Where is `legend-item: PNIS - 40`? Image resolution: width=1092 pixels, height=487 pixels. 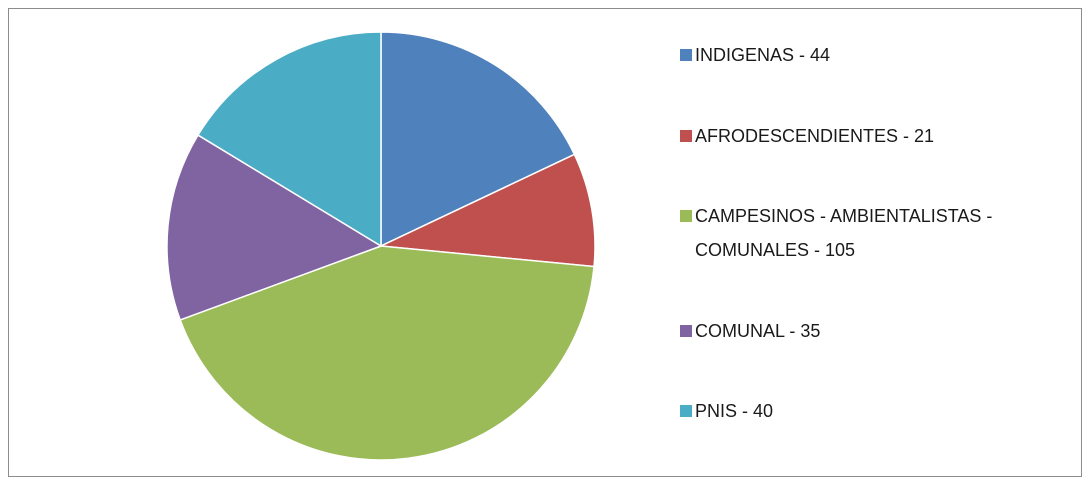 legend-item: PNIS - 40 is located at coordinates (880, 411).